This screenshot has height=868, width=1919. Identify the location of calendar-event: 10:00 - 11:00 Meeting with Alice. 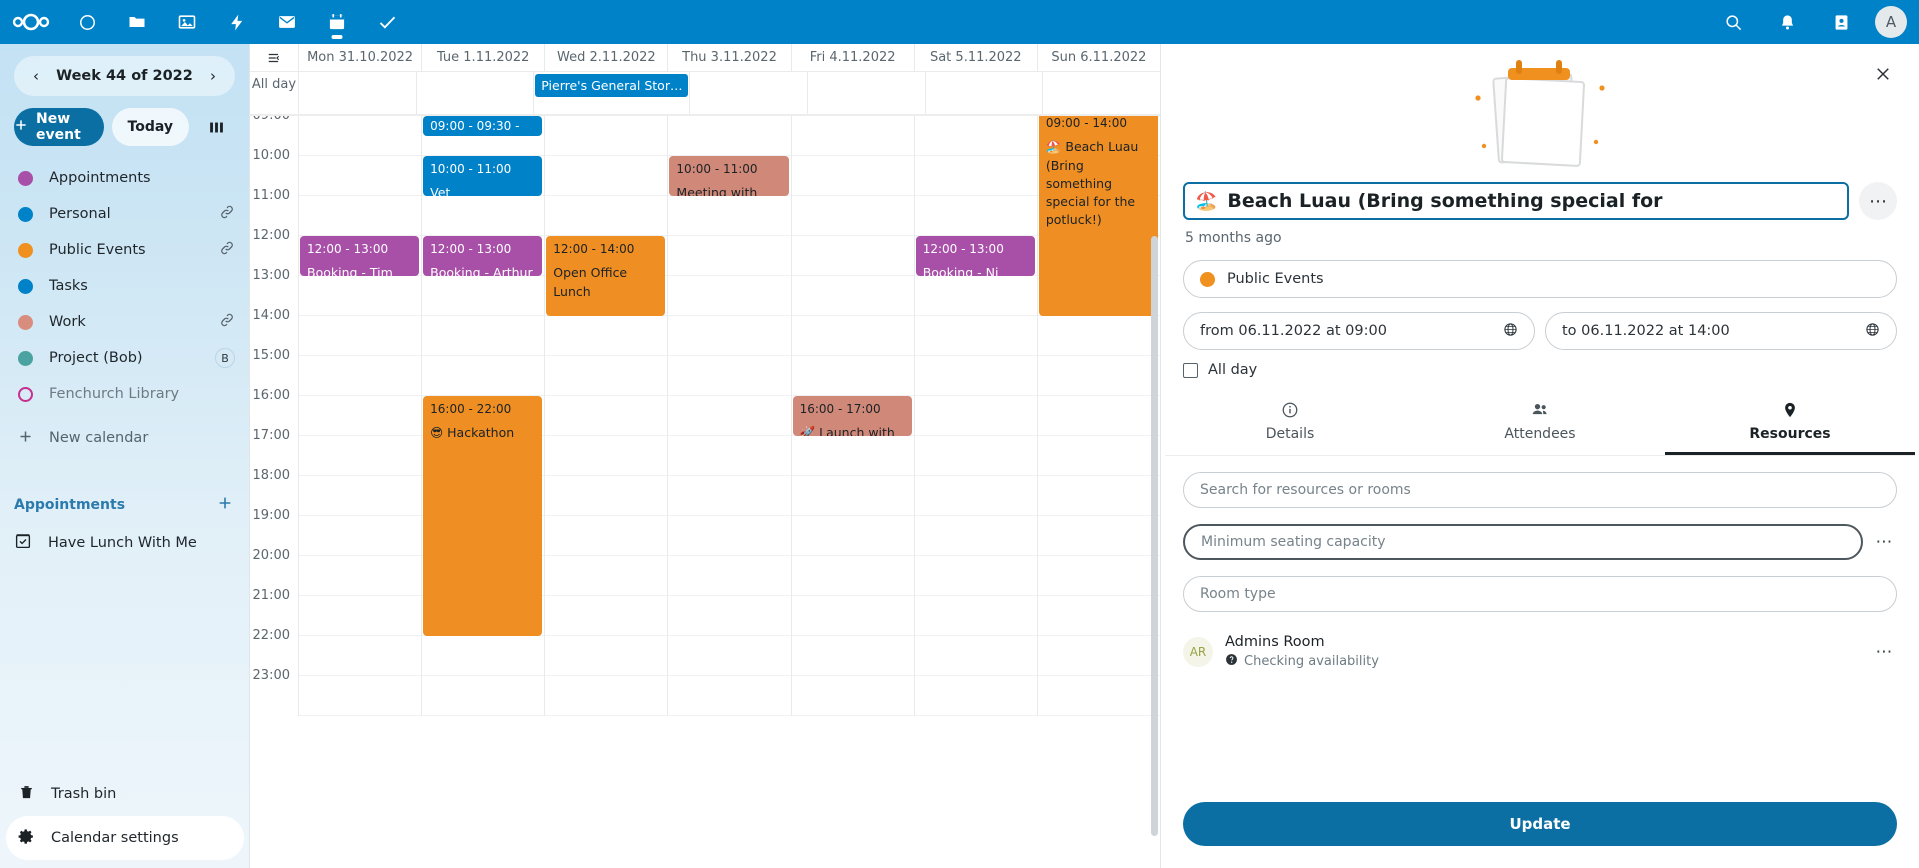
(729, 176).